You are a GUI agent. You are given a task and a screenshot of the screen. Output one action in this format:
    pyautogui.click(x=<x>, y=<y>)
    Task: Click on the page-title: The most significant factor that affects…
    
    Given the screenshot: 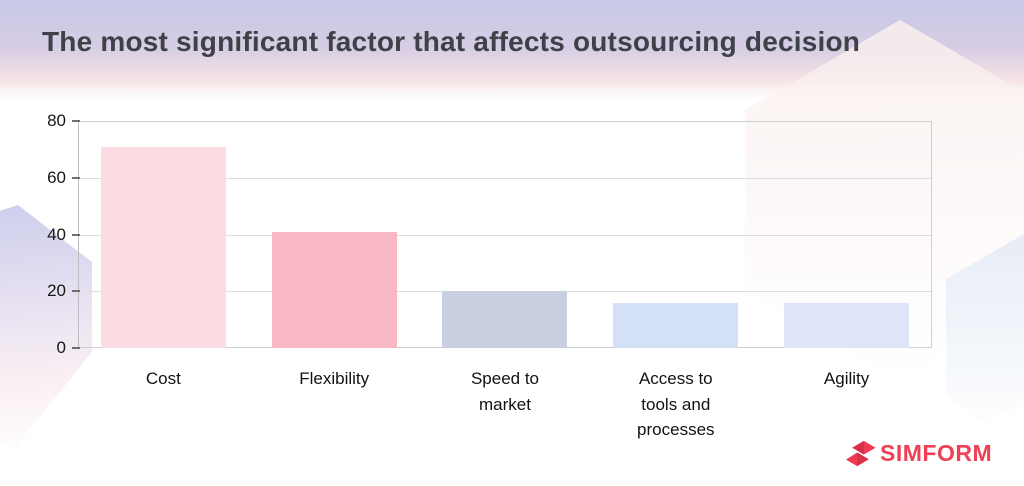 What is the action you would take?
    pyautogui.click(x=451, y=41)
    